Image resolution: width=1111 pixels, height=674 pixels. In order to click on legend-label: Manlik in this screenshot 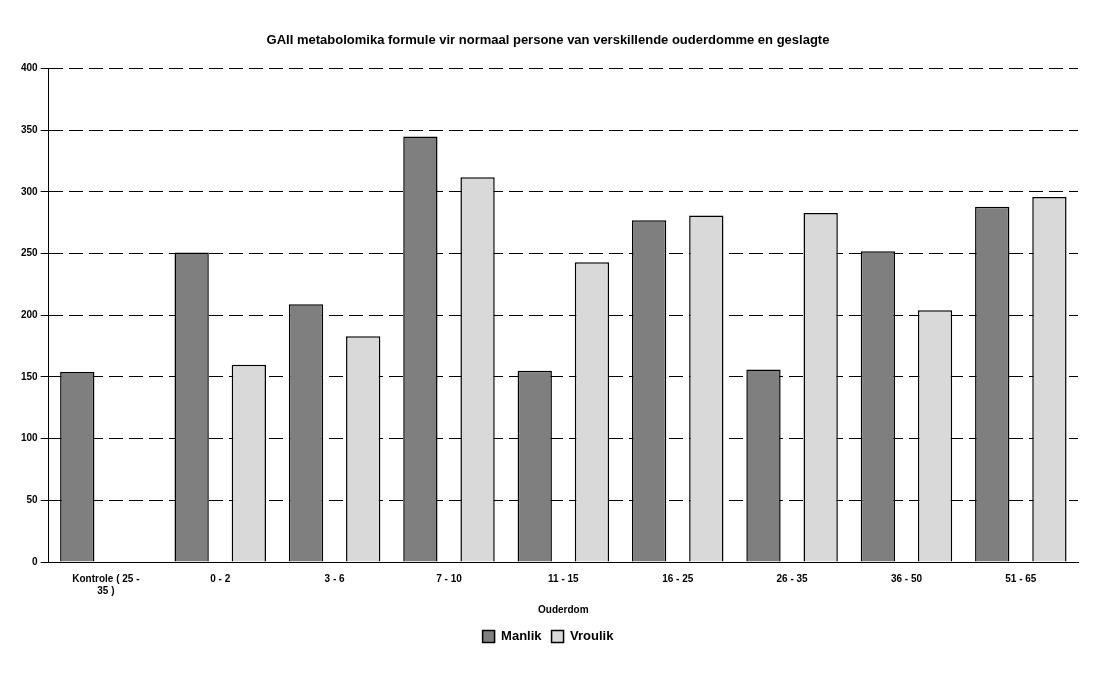, I will do `click(522, 636)`.